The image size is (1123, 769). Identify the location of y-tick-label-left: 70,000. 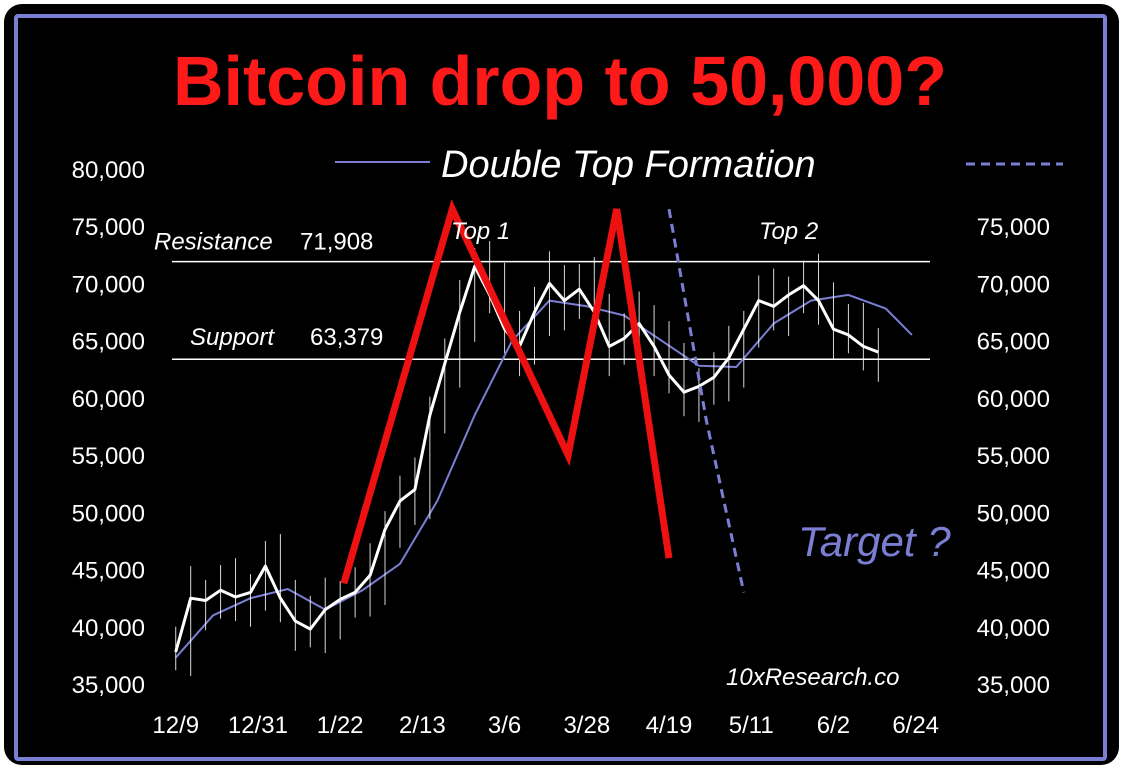
(108, 284).